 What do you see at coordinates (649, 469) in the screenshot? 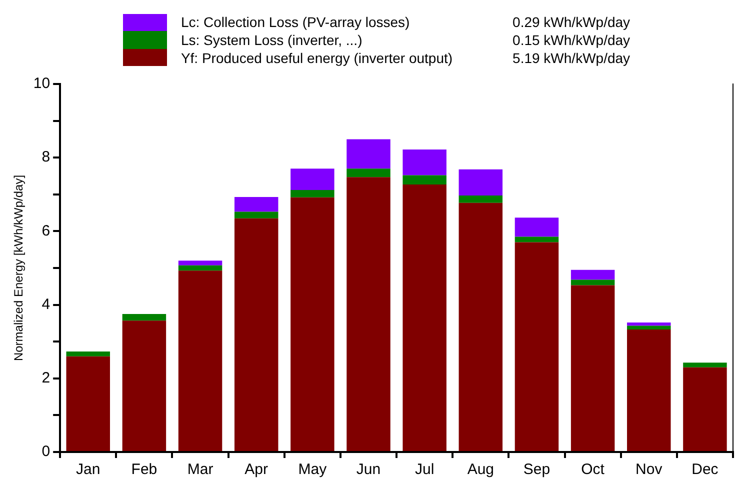
I see `x-tick-label: Nov` at bounding box center [649, 469].